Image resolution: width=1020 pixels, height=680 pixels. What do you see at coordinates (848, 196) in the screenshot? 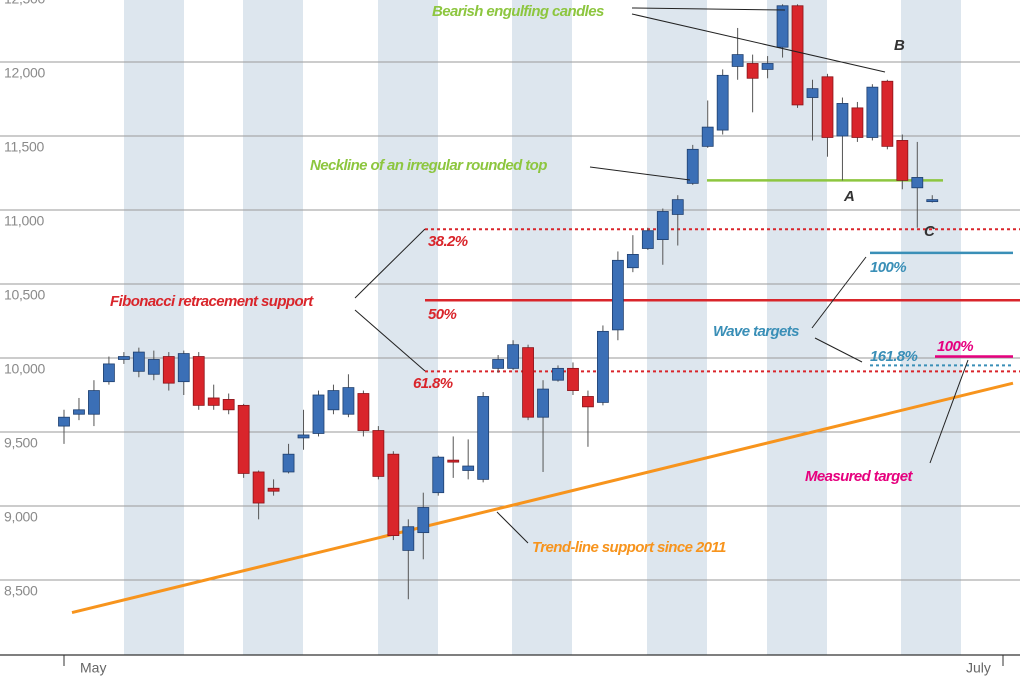
I see `annotation: A` at bounding box center [848, 196].